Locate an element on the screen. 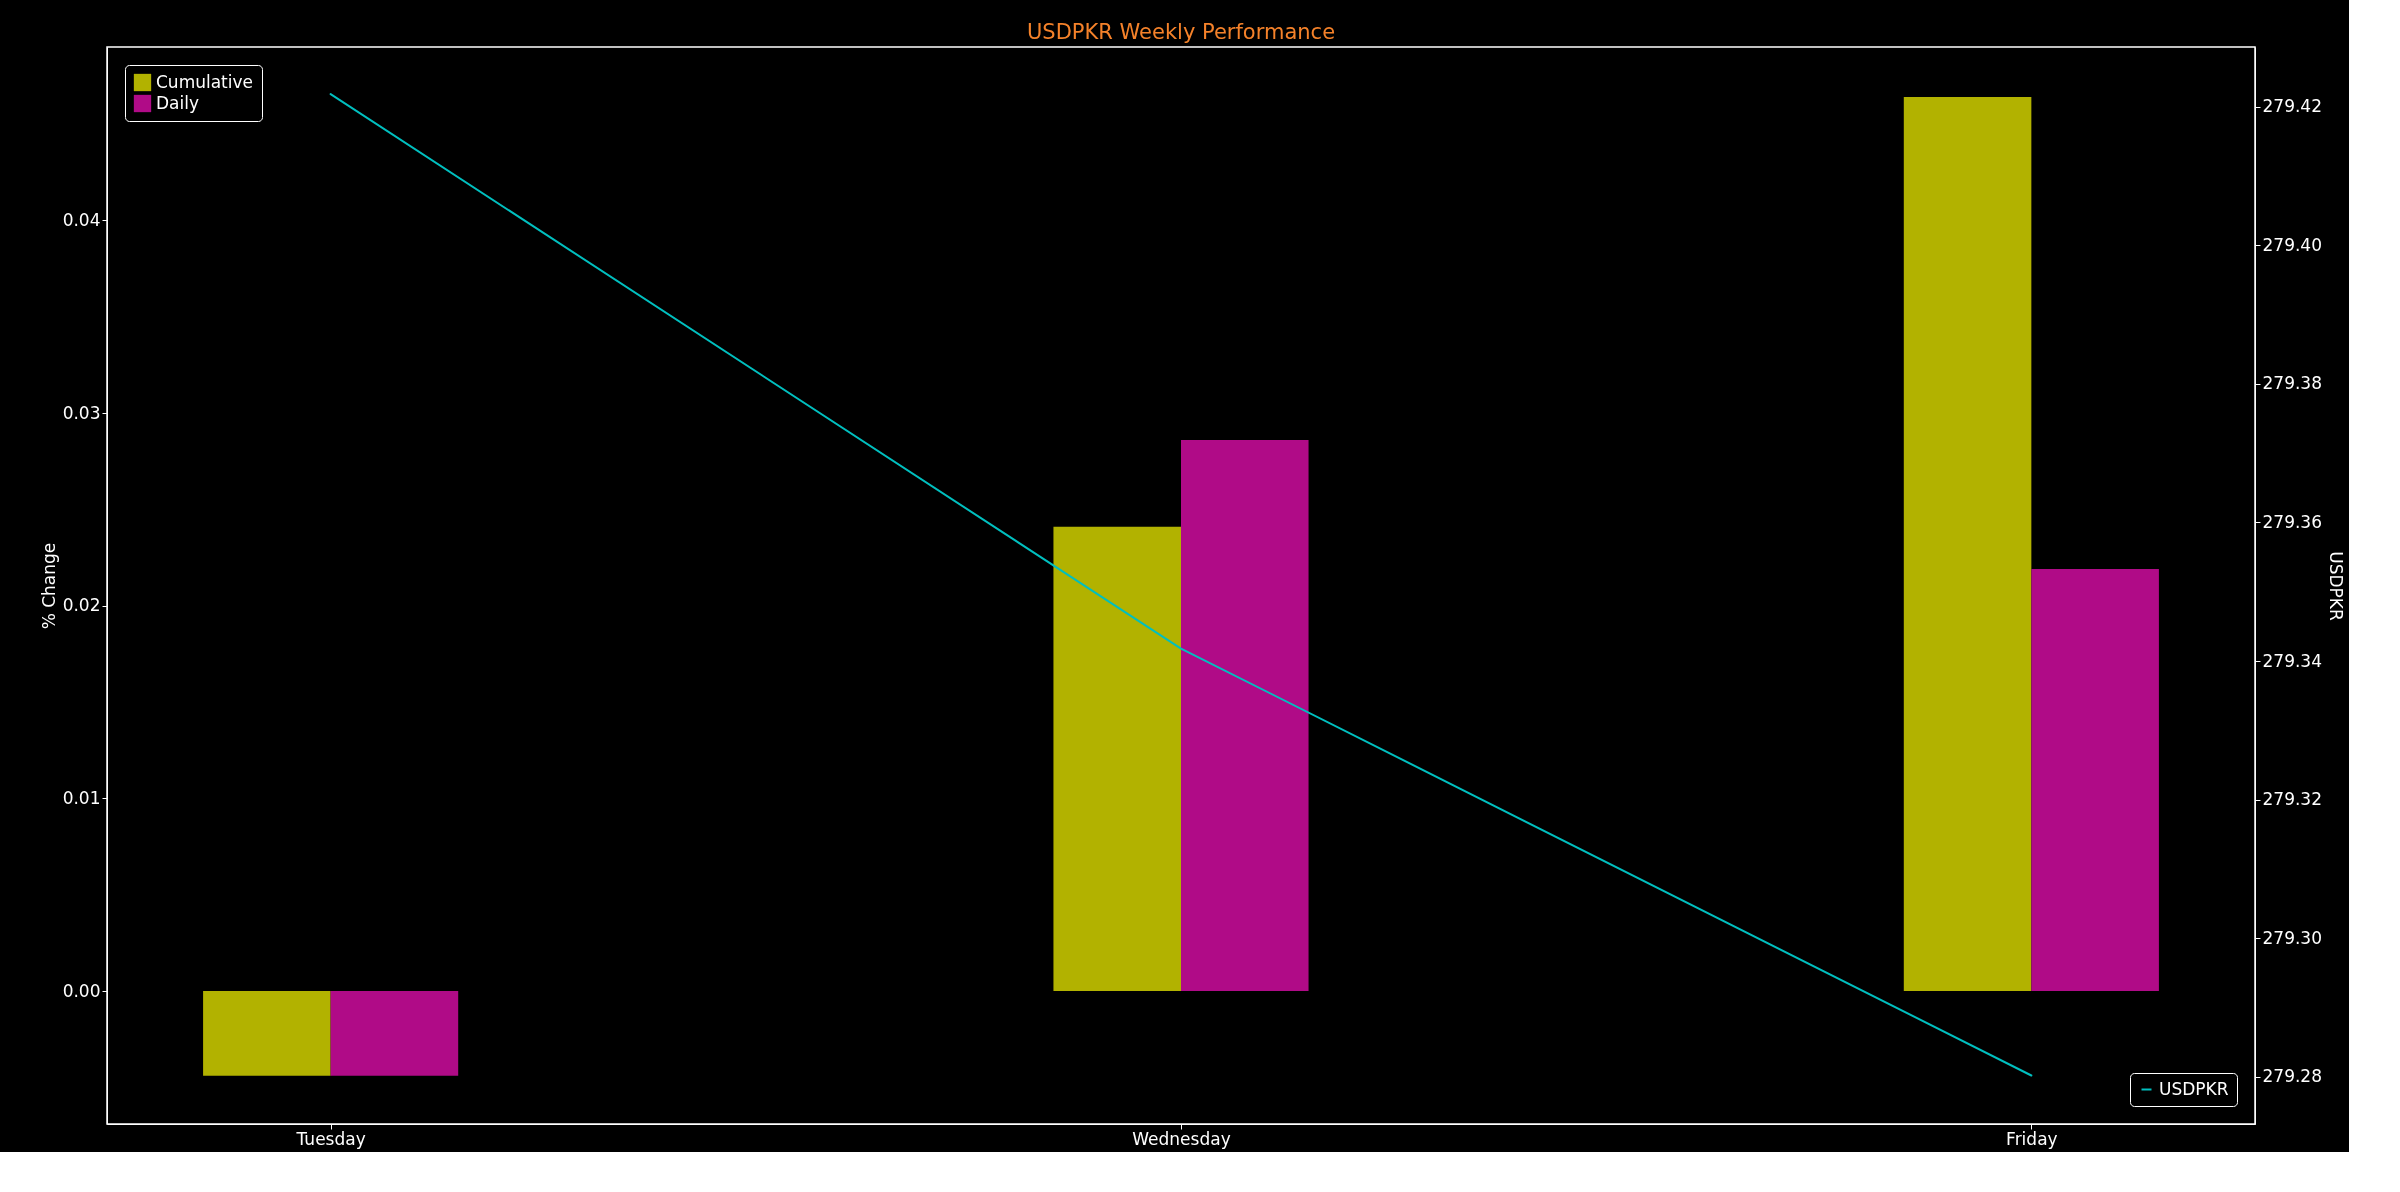  y2-axis-title: USDPKR is located at coordinates (2335, 586).